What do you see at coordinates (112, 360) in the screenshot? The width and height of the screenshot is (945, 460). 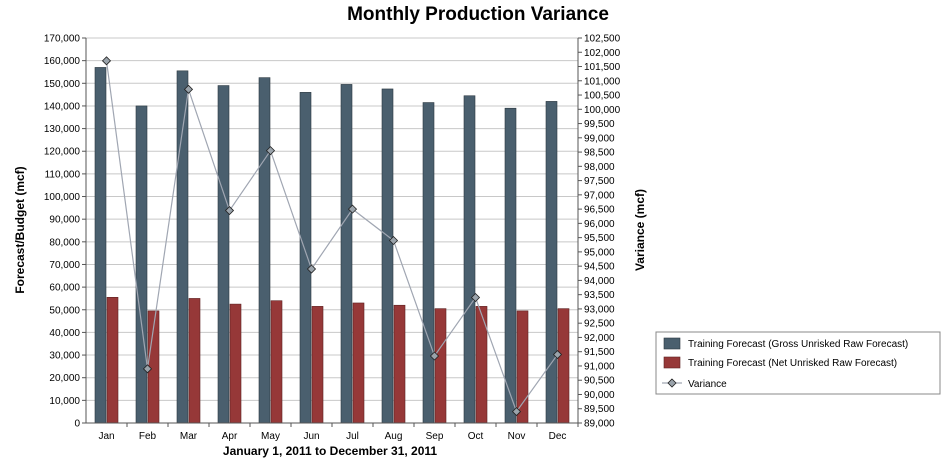 I see `bar-net-jan` at bounding box center [112, 360].